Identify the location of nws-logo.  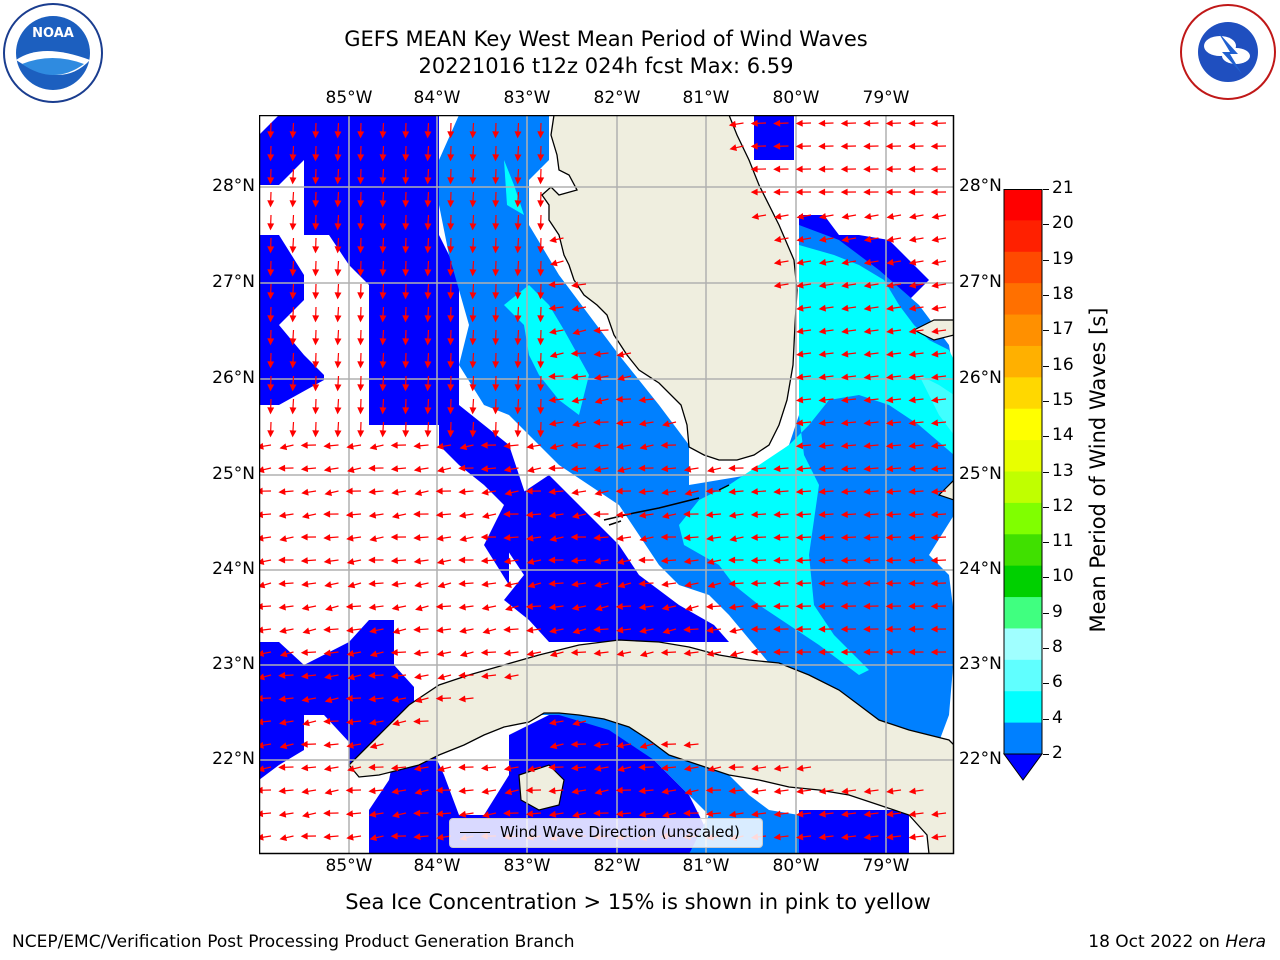
(1228, 52).